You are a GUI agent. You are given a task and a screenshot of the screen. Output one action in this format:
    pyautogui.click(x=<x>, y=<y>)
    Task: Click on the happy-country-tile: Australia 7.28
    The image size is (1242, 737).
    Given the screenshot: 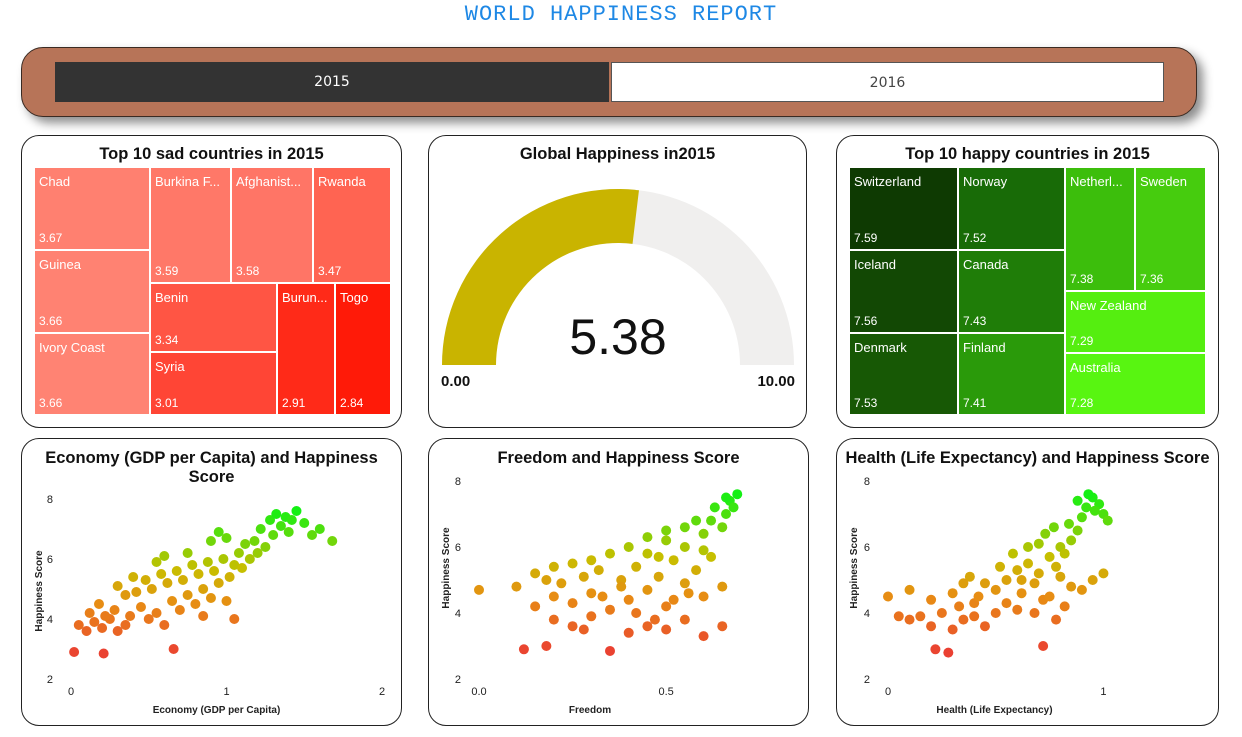 What is the action you would take?
    pyautogui.click(x=1135, y=384)
    